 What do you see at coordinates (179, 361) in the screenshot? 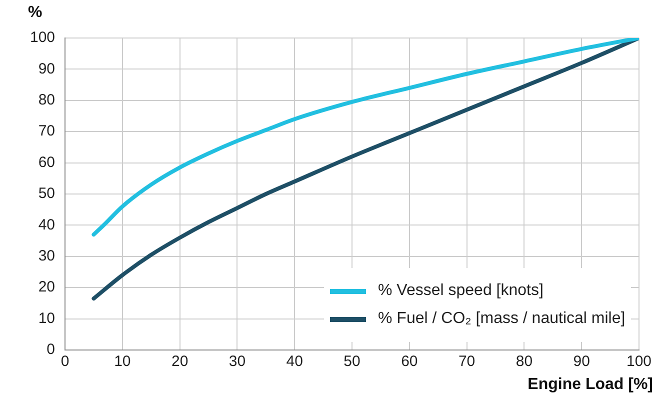
I see `x-tick-label: 20` at bounding box center [179, 361].